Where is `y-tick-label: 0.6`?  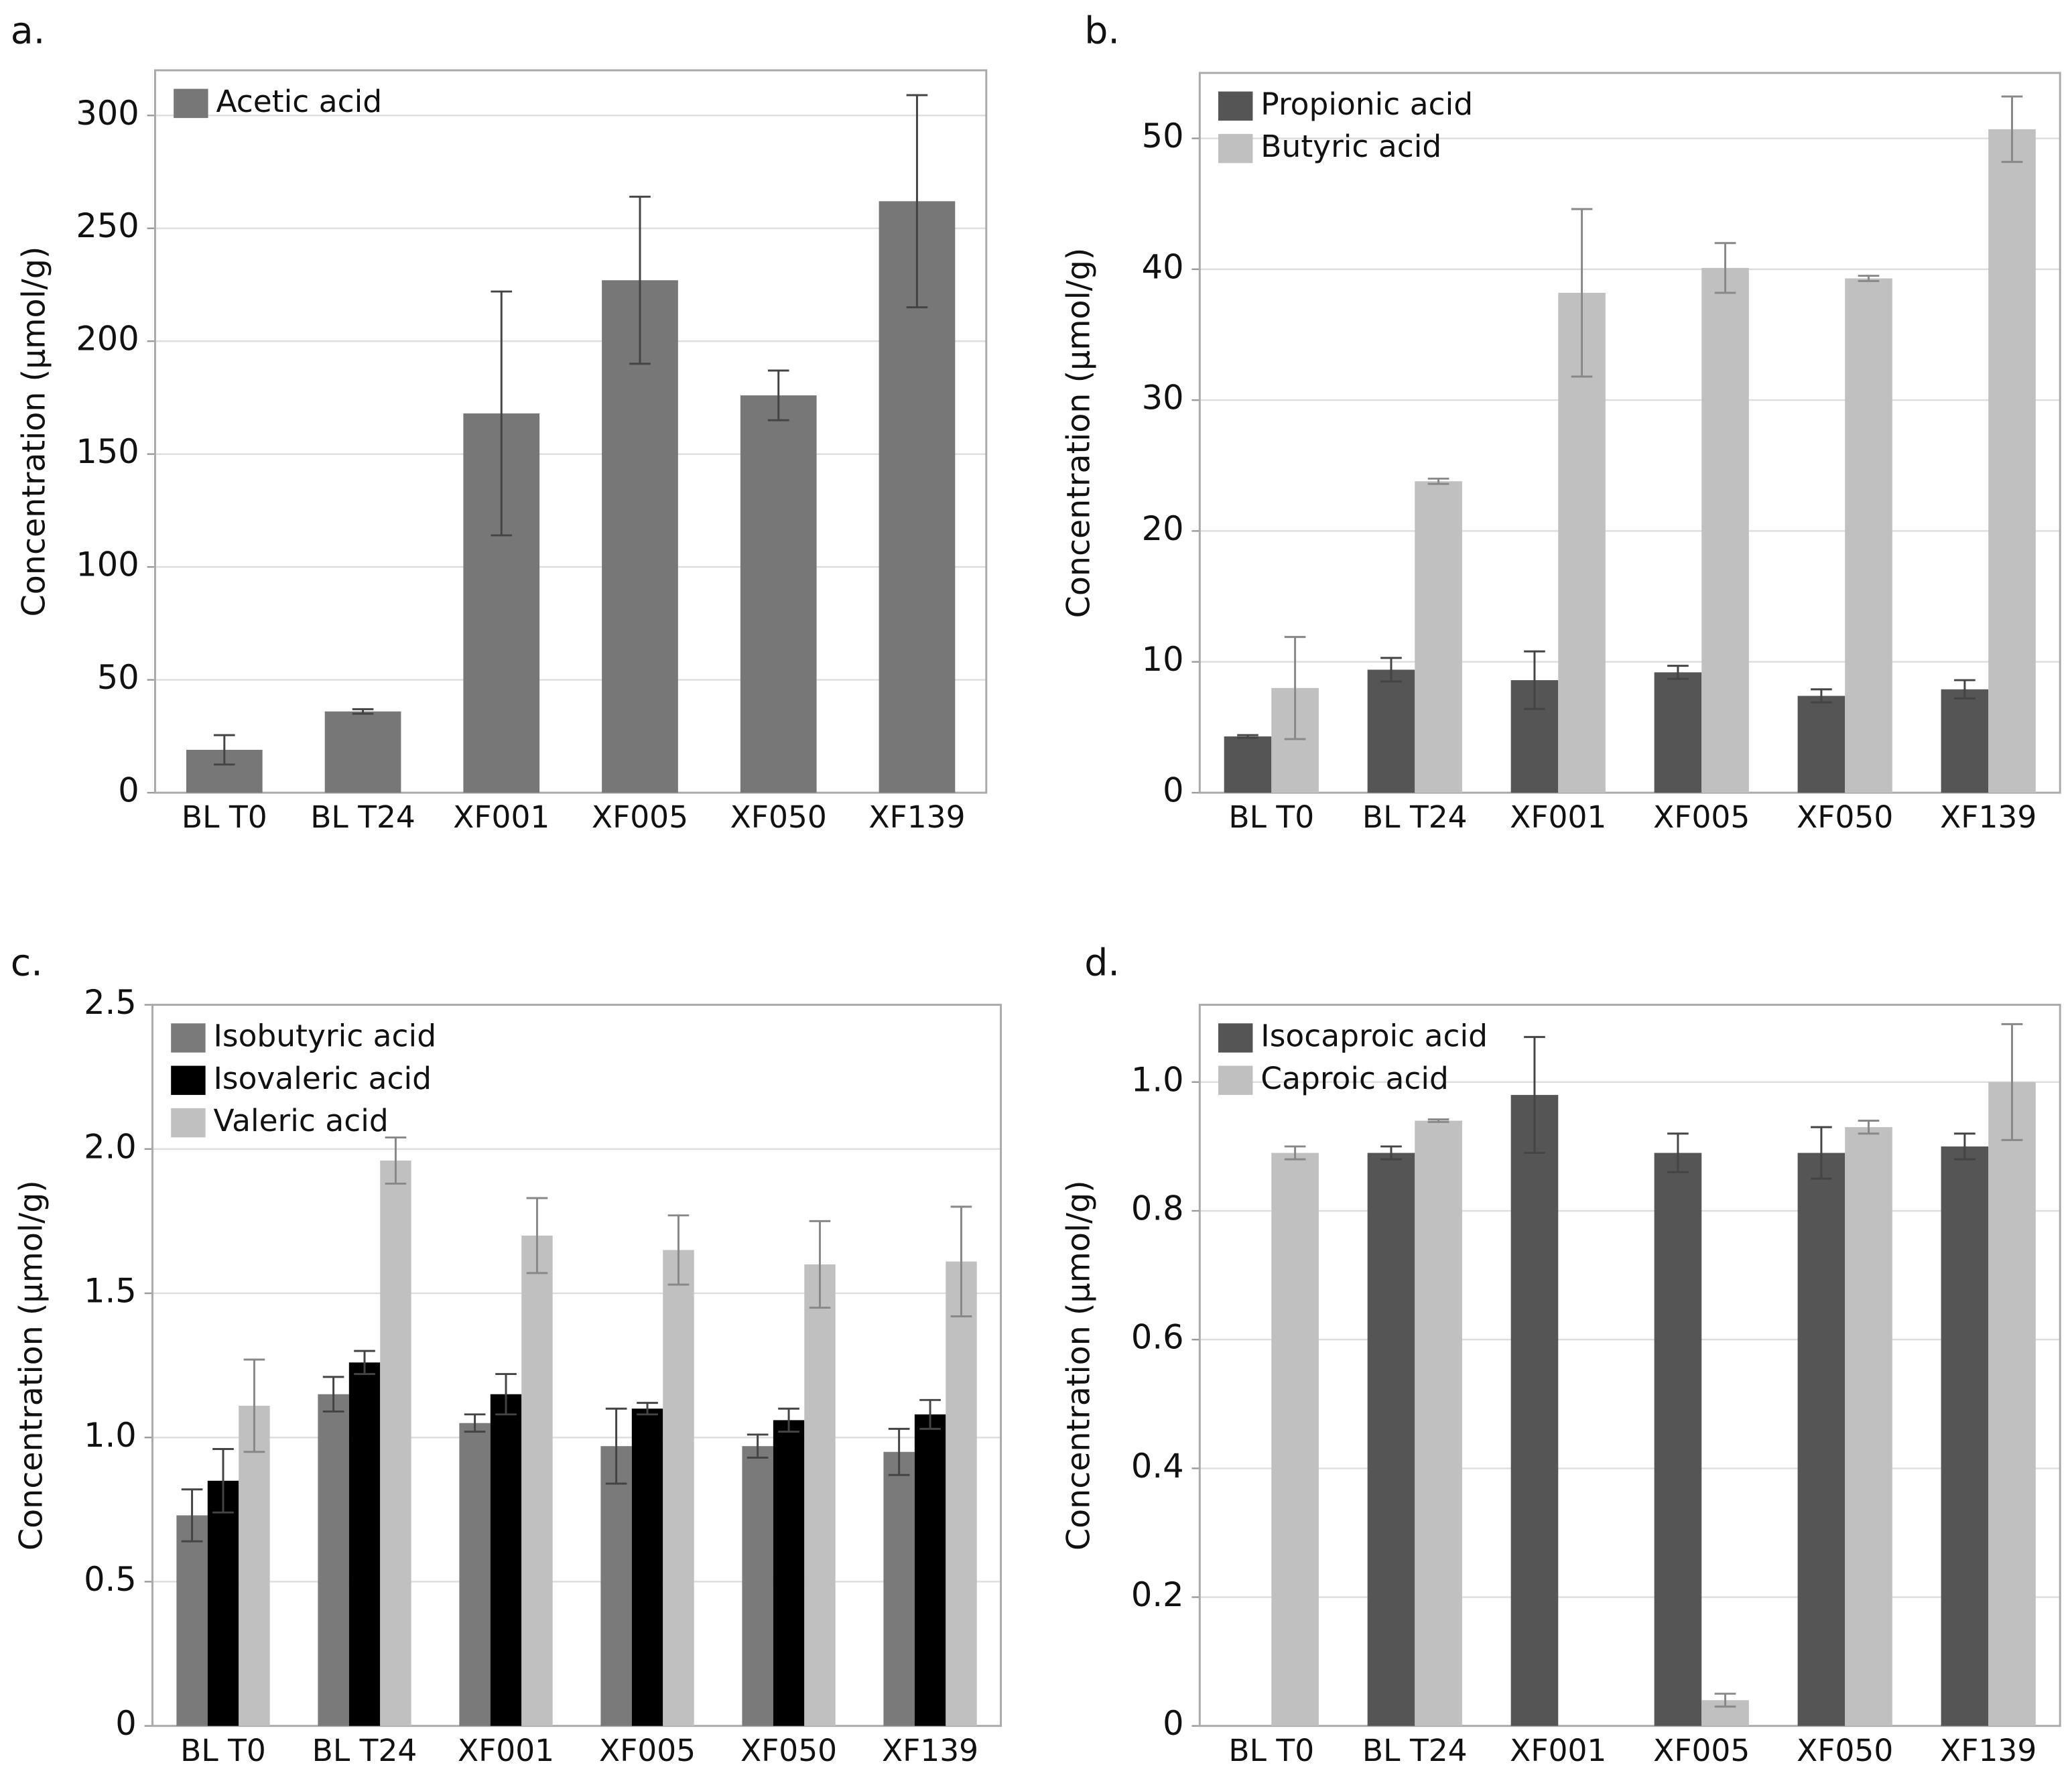 y-tick-label: 0.6 is located at coordinates (1157, 1337).